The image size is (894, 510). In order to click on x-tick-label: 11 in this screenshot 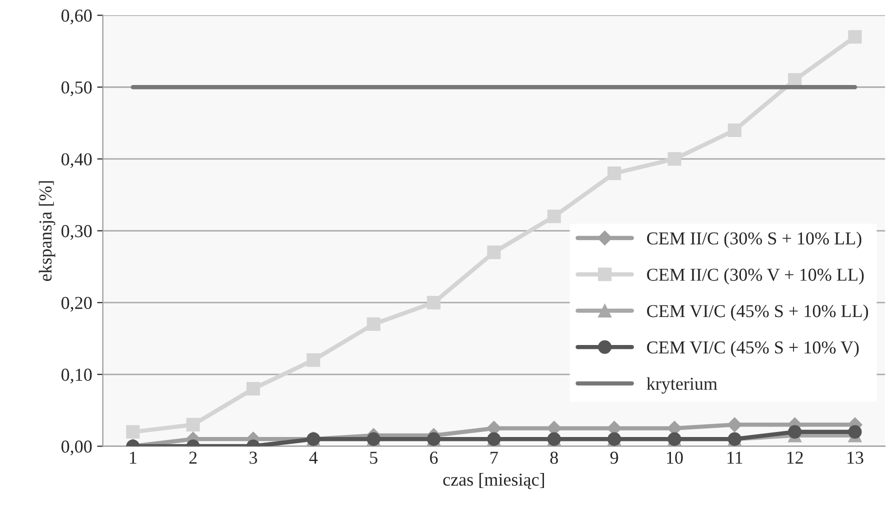, I will do `click(735, 458)`.